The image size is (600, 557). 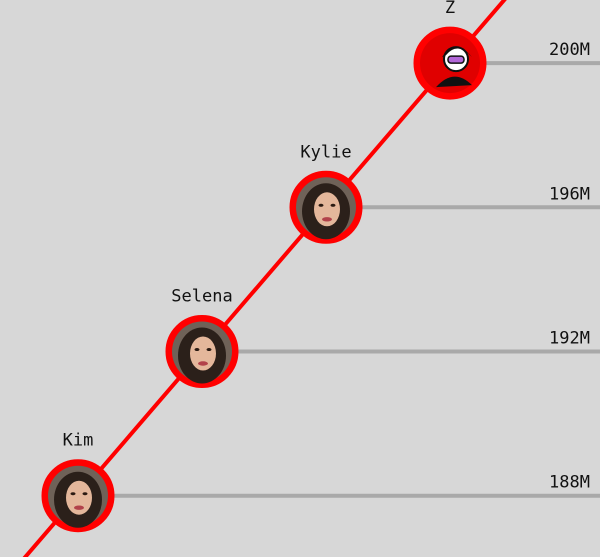 What do you see at coordinates (569, 266) in the screenshot?
I see `tick-labels: 188M 192M 196M 200M` at bounding box center [569, 266].